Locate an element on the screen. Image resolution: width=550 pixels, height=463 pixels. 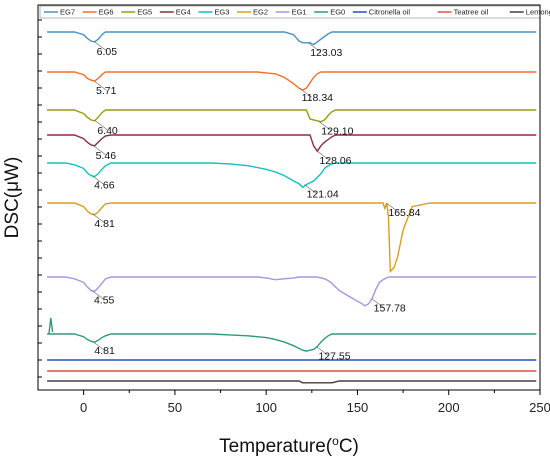
legend-entry: EG5 is located at coordinates (144, 12).